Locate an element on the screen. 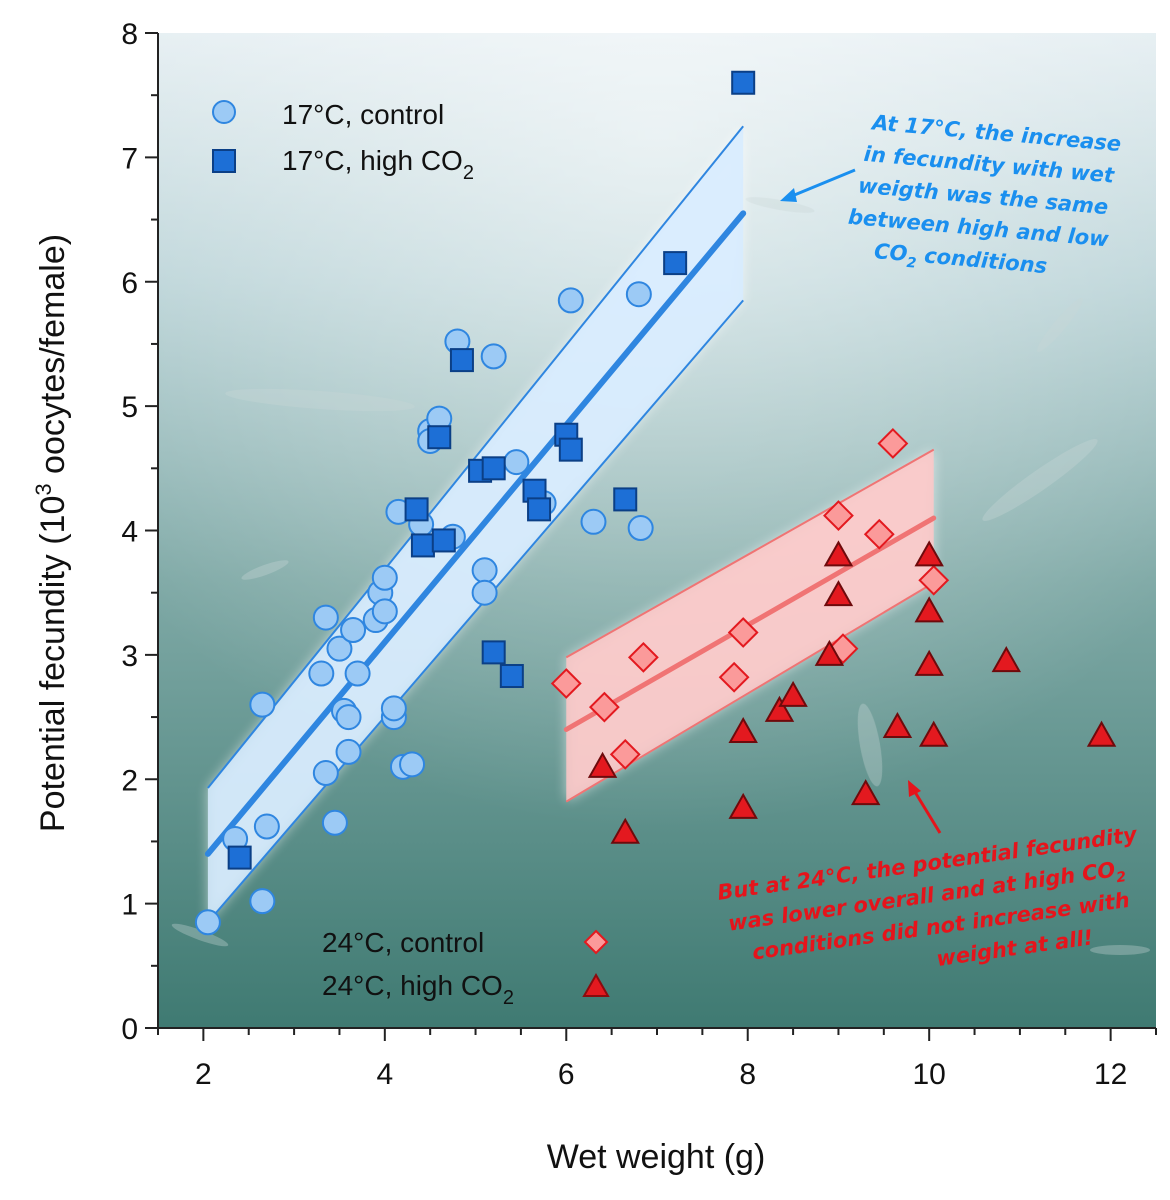 The width and height of the screenshot is (1170, 1200). y-axis-title: Potential fecundity (103 oocytes/female) is located at coordinates (51, 533).